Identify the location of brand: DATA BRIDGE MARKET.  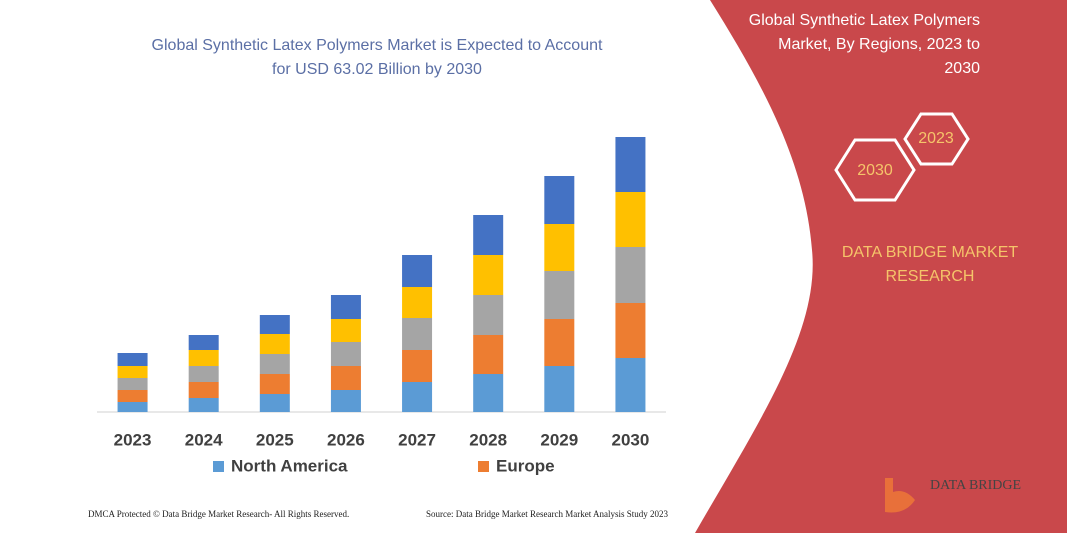
(930, 252).